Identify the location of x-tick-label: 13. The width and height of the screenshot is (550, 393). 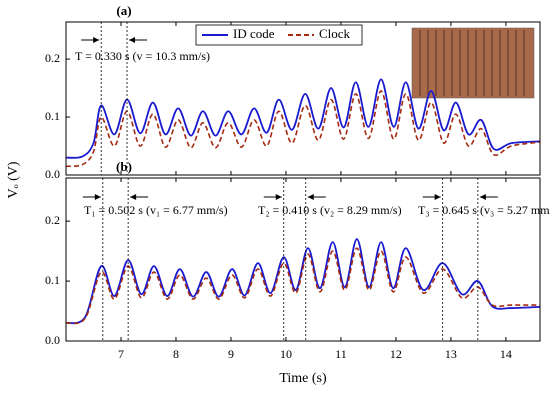
(451, 354).